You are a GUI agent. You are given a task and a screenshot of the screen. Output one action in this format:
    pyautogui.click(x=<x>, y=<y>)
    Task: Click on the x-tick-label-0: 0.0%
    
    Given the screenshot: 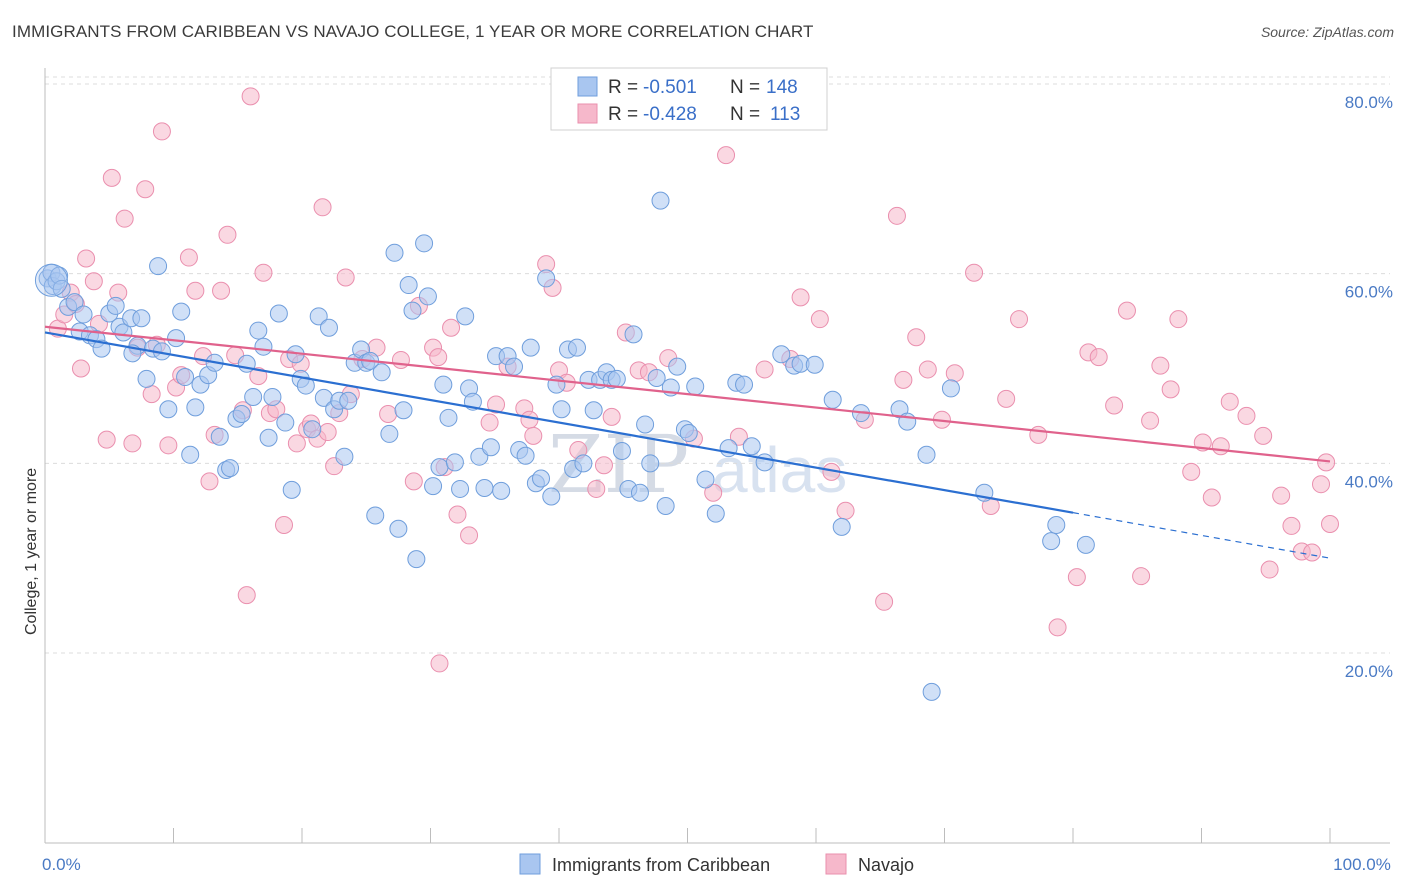 What is the action you would take?
    pyautogui.click(x=61, y=864)
    